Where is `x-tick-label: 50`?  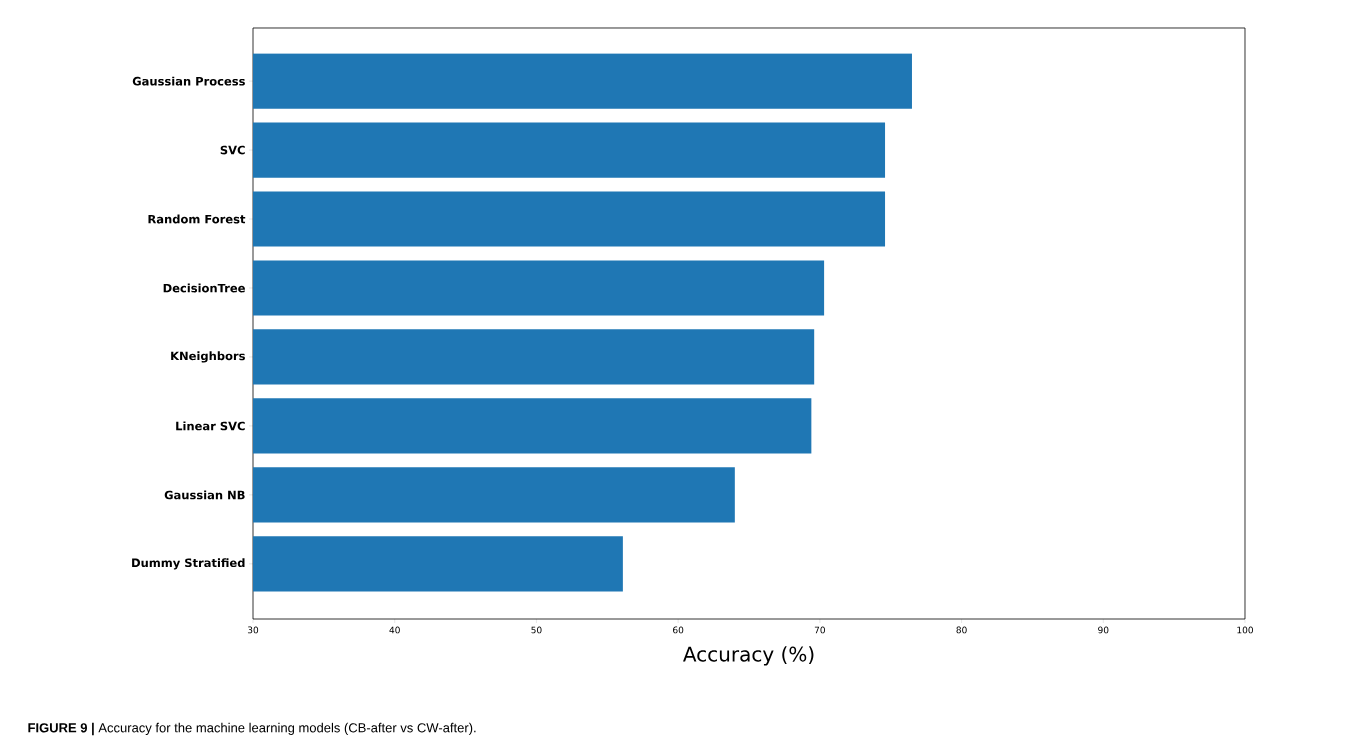
x-tick-label: 50 is located at coordinates (536, 630).